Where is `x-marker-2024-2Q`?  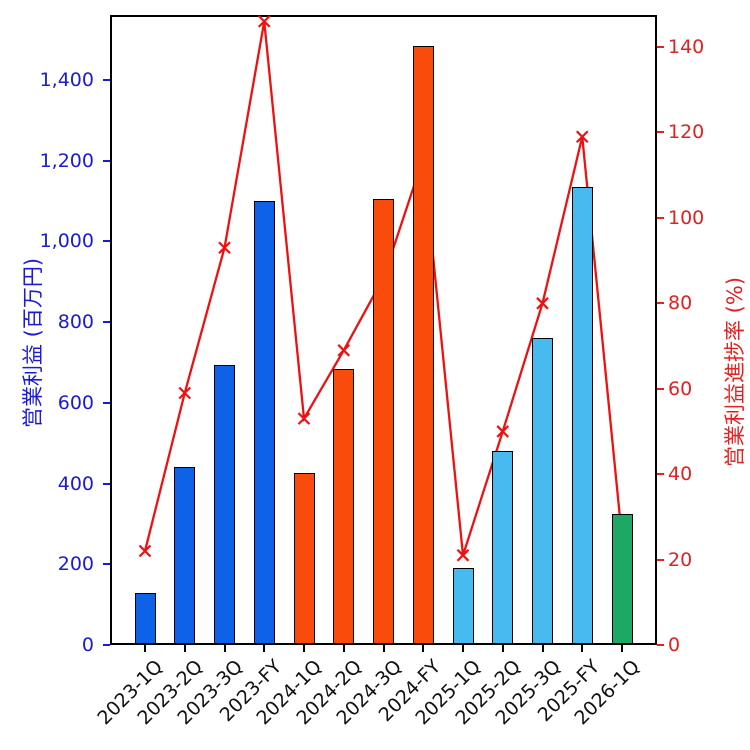
x-marker-2024-2Q is located at coordinates (344, 350).